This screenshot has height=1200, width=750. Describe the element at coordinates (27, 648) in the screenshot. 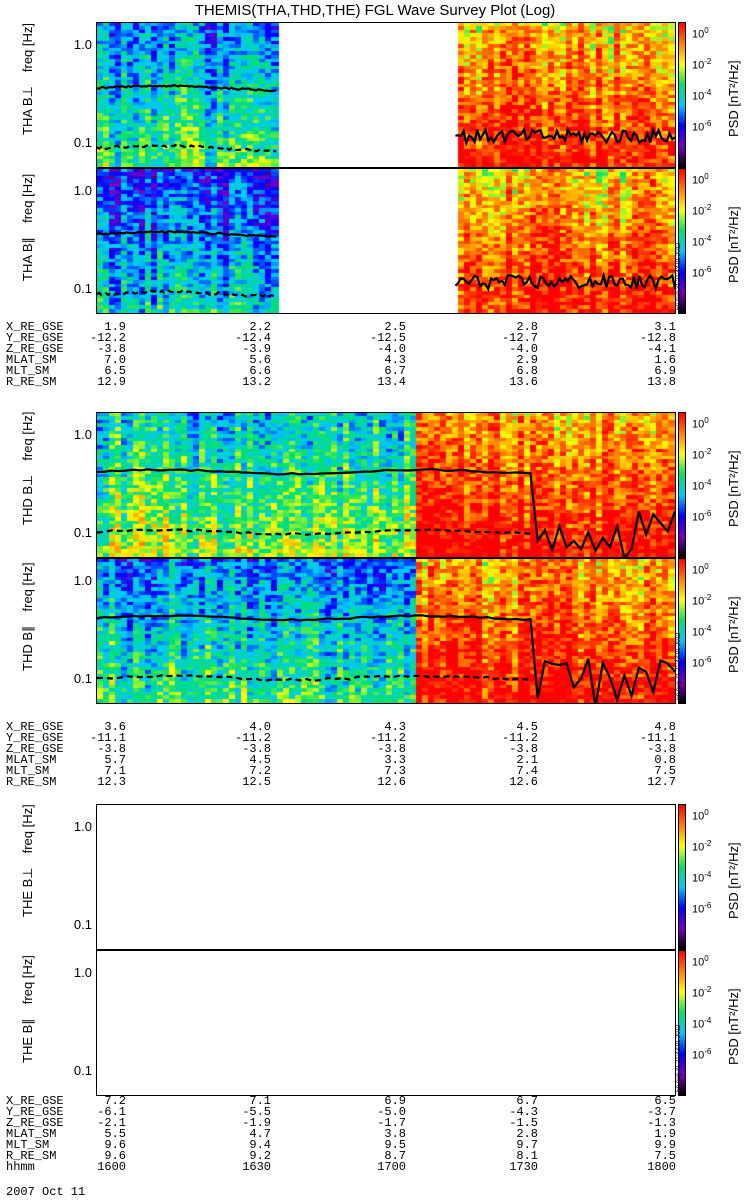

I see `panel-label: THD B∥` at that location.